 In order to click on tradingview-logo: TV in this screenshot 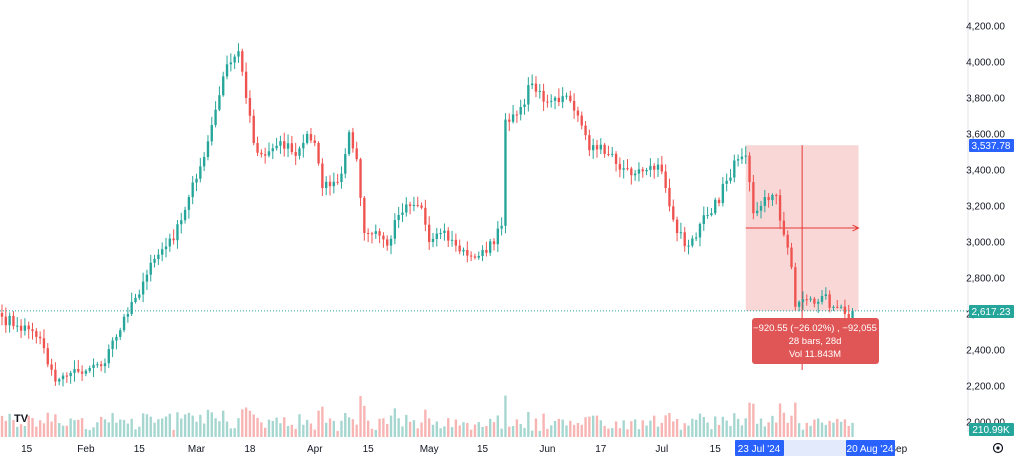, I will do `click(21, 419)`.